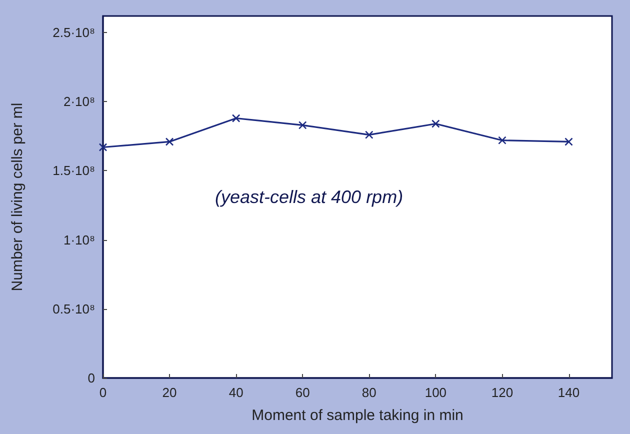 The width and height of the screenshot is (630, 434). I want to click on x-tick-label: 100, so click(435, 392).